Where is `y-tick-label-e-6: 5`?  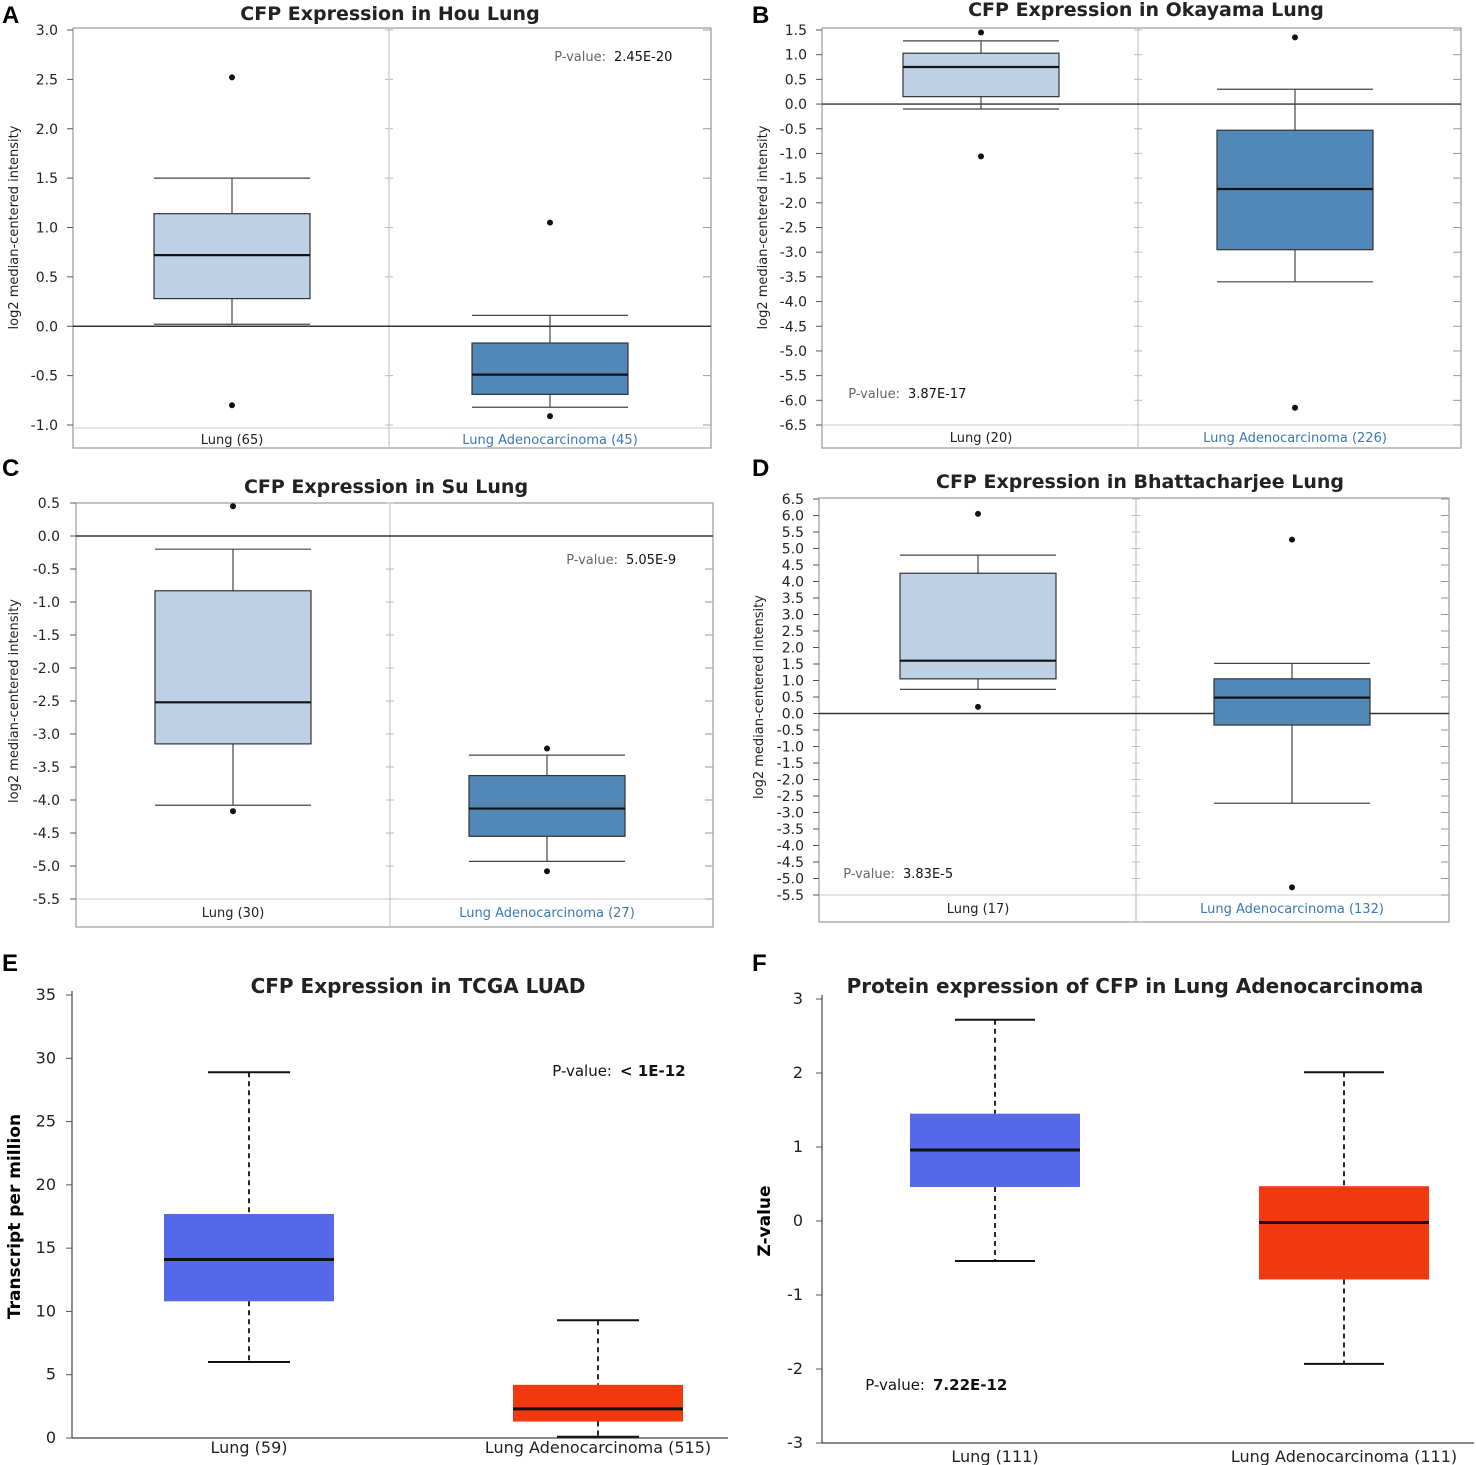
y-tick-label-e-6: 5 is located at coordinates (51, 1374).